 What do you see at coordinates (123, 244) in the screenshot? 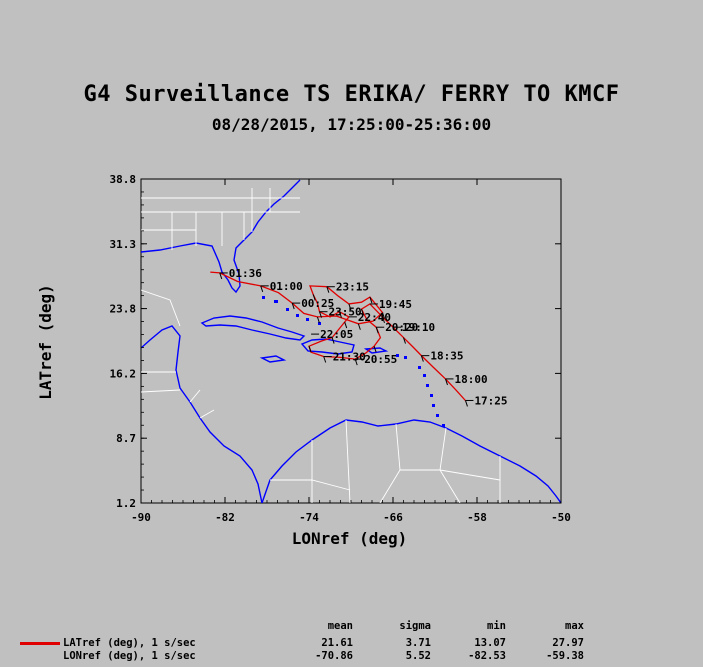
I see `y-tick-label: 31.3` at bounding box center [123, 244].